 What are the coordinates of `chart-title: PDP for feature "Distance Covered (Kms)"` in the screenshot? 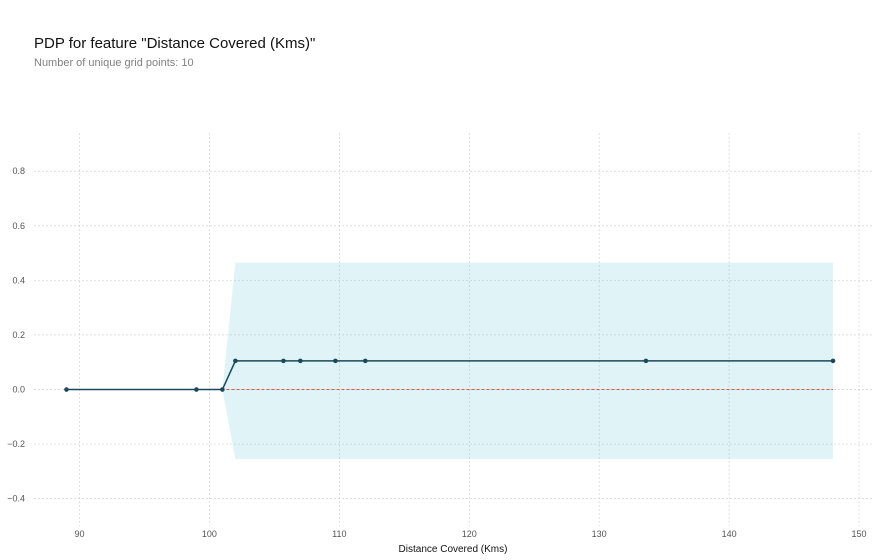 It's located at (175, 43).